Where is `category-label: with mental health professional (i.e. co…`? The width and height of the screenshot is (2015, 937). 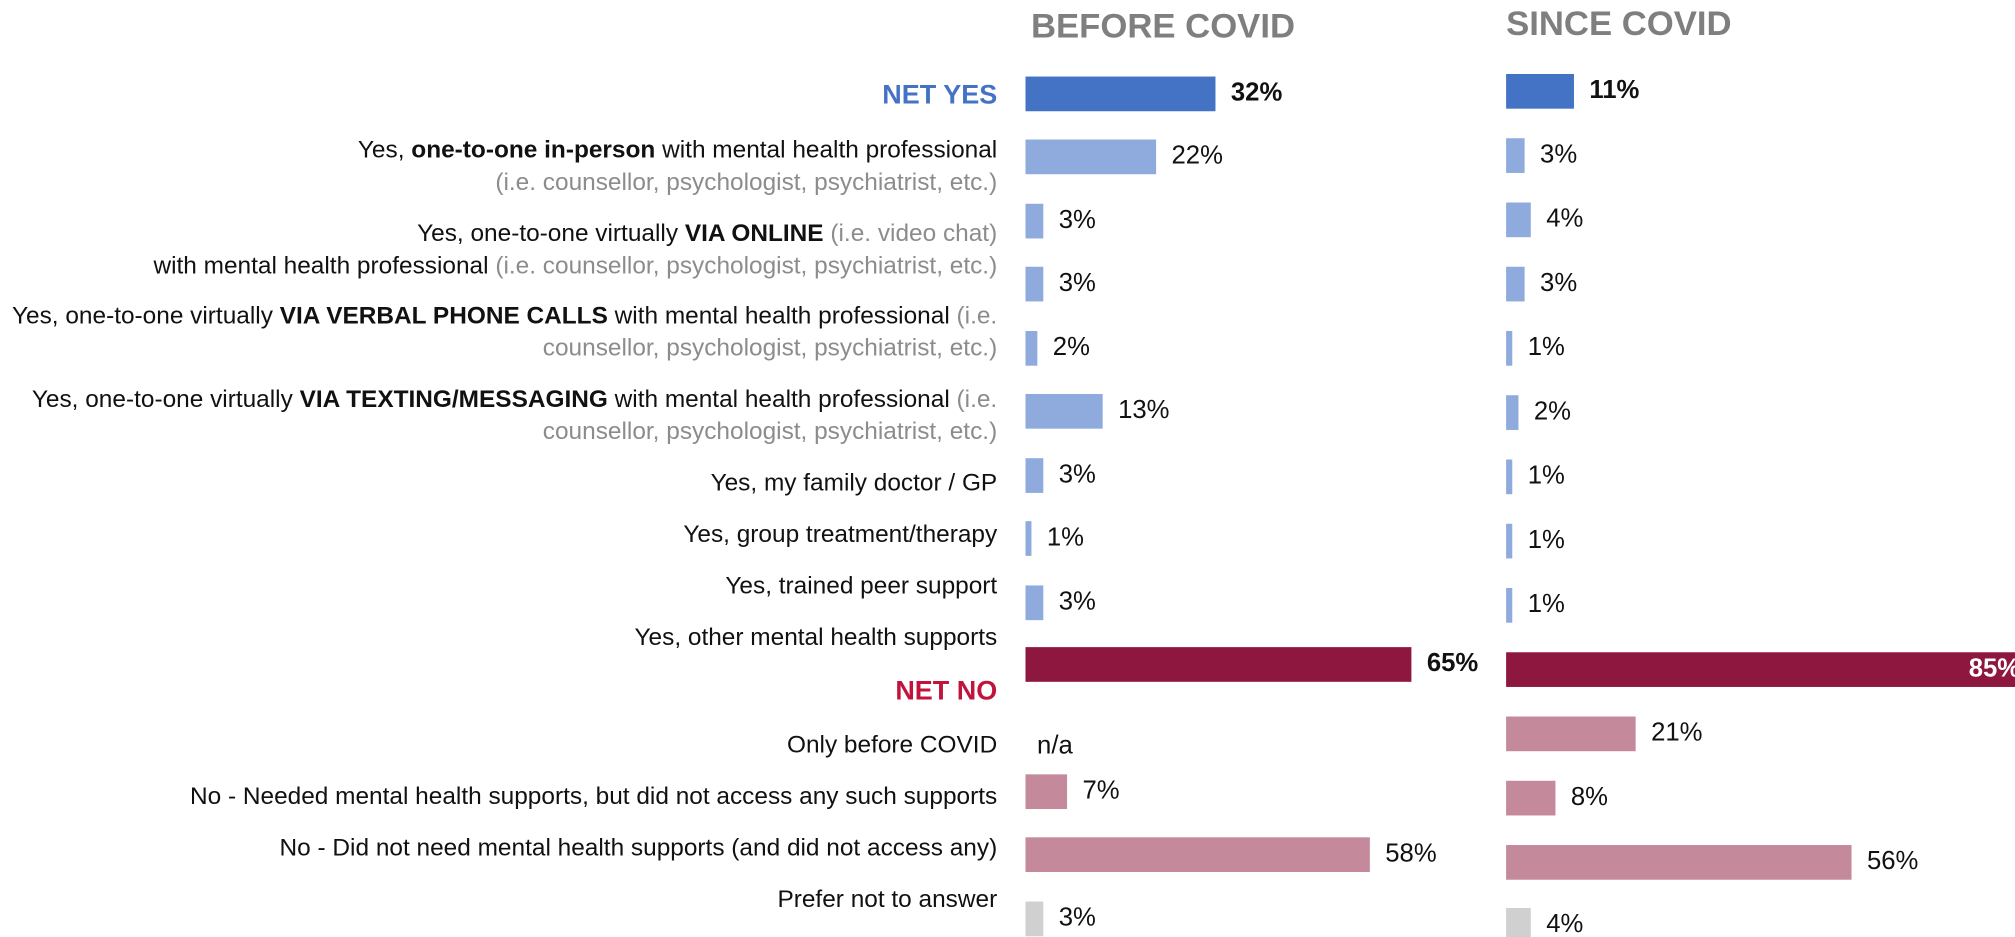 category-label: with mental health professional (i.e. co… is located at coordinates (574, 266).